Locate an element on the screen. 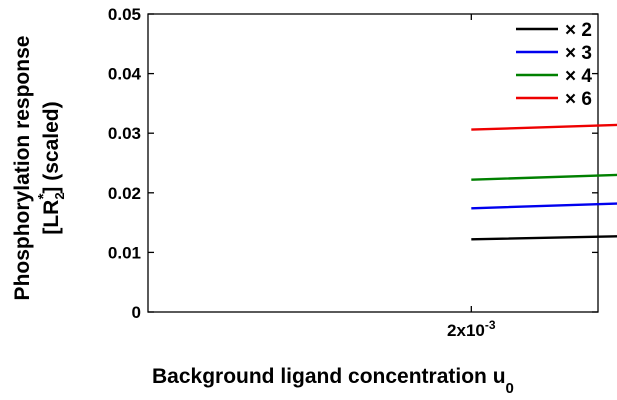 The width and height of the screenshot is (617, 400). y-axis-title-line1: Phosphorylation response is located at coordinates (22, 168).